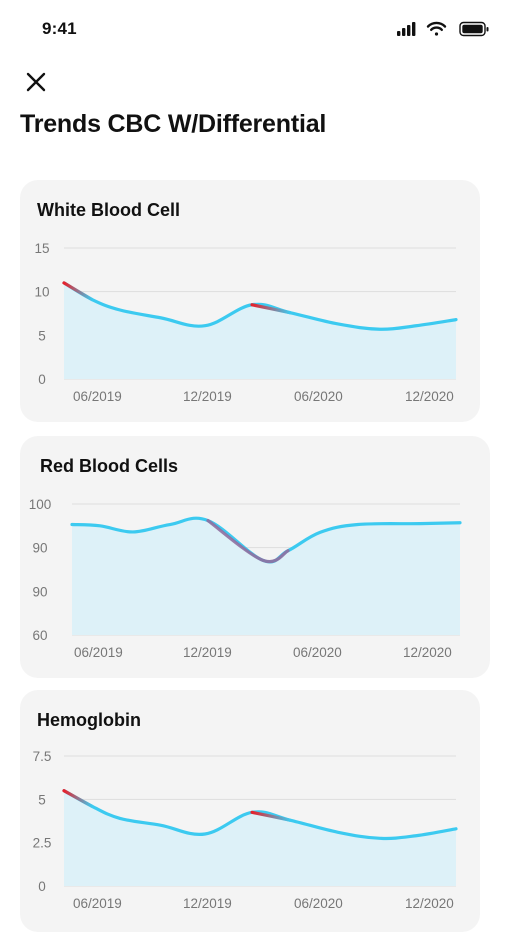  Describe the element at coordinates (41, 292) in the screenshot. I see `y-tick-label: 10` at that location.